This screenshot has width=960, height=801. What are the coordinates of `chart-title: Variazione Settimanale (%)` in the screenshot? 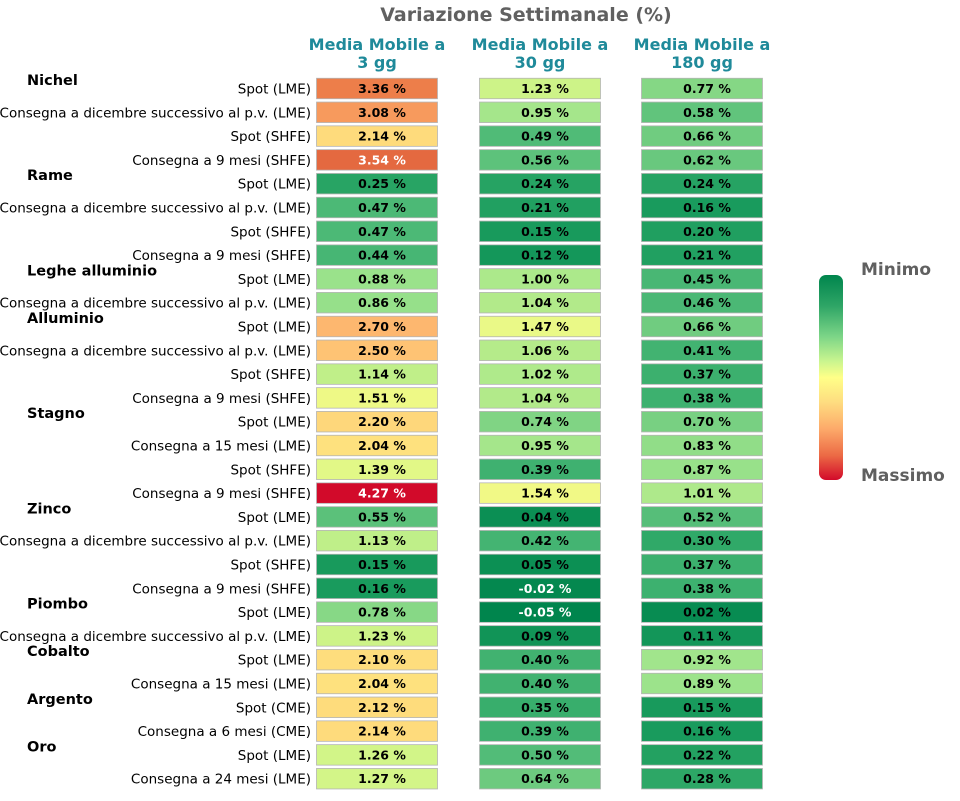 It's located at (525, 15).